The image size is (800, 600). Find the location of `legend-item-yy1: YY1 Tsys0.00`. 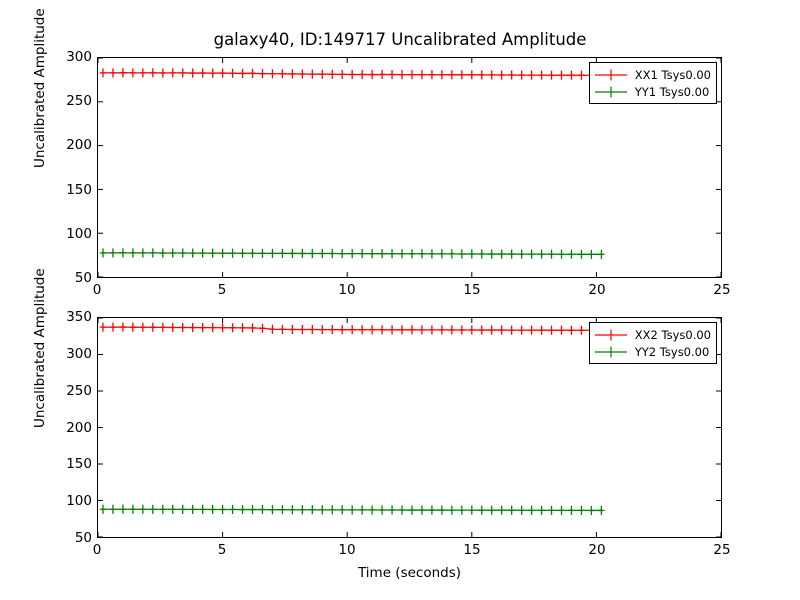

legend-item-yy1: YY1 Tsys0.00 is located at coordinates (652, 91).